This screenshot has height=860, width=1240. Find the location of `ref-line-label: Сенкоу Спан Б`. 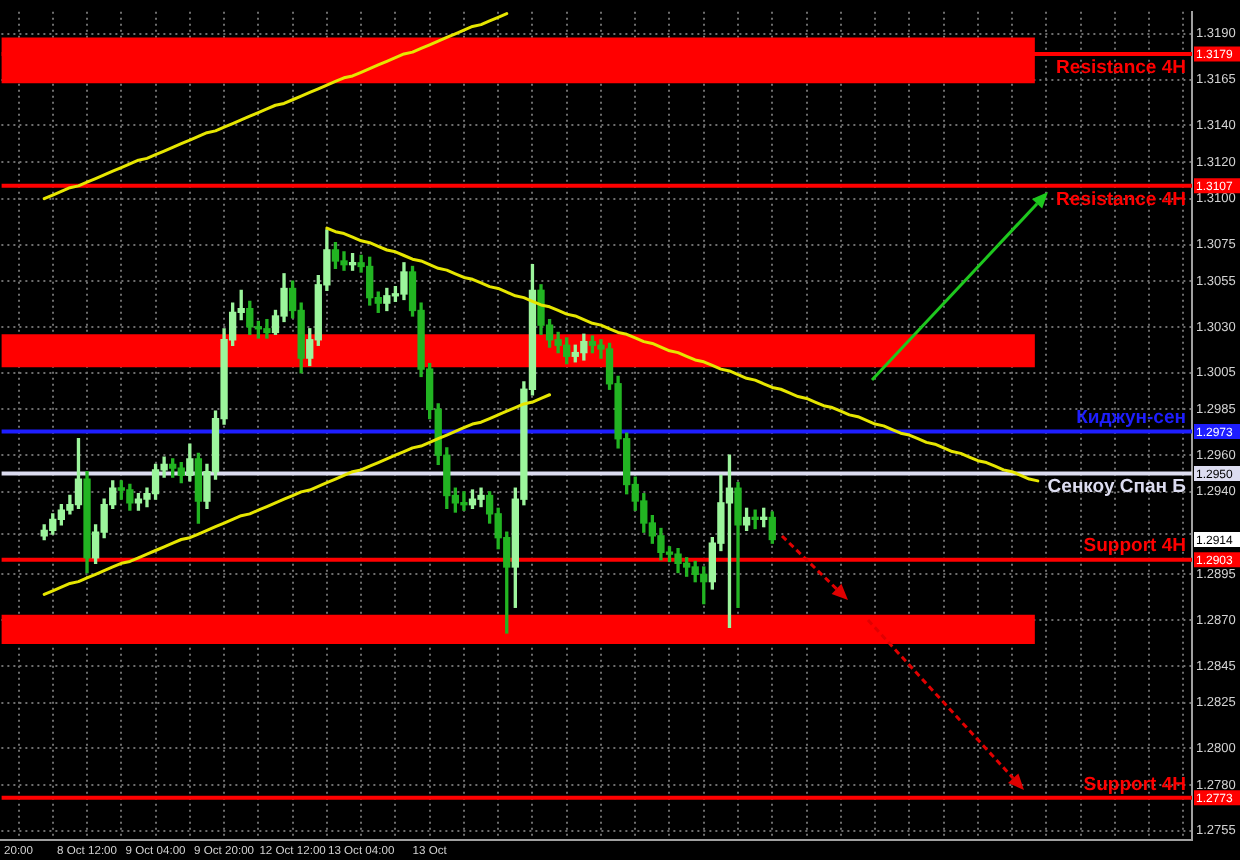

ref-line-label: Сенкоу Спан Б is located at coordinates (1117, 487).